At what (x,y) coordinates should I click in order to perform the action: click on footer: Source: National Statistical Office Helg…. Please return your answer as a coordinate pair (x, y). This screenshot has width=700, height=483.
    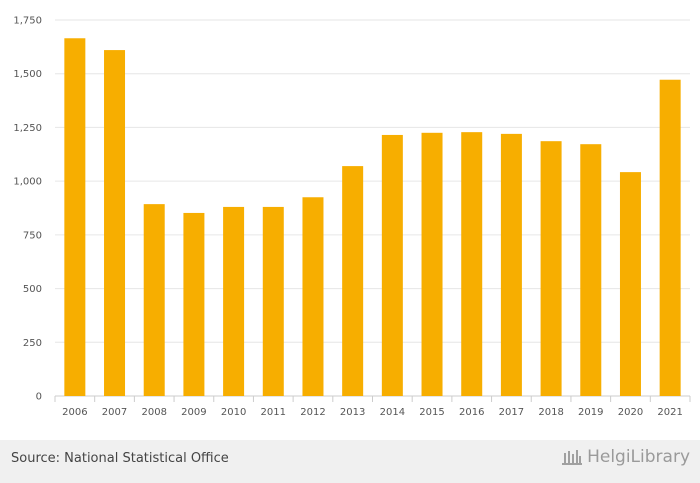
    Looking at the image, I should click on (350, 461).